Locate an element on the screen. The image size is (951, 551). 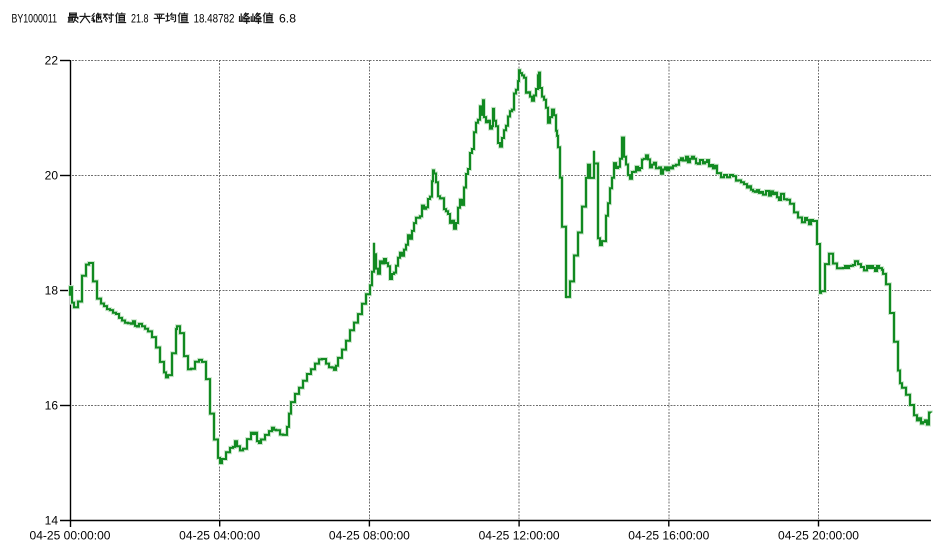
svg-text: 20 is located at coordinates (52, 176).